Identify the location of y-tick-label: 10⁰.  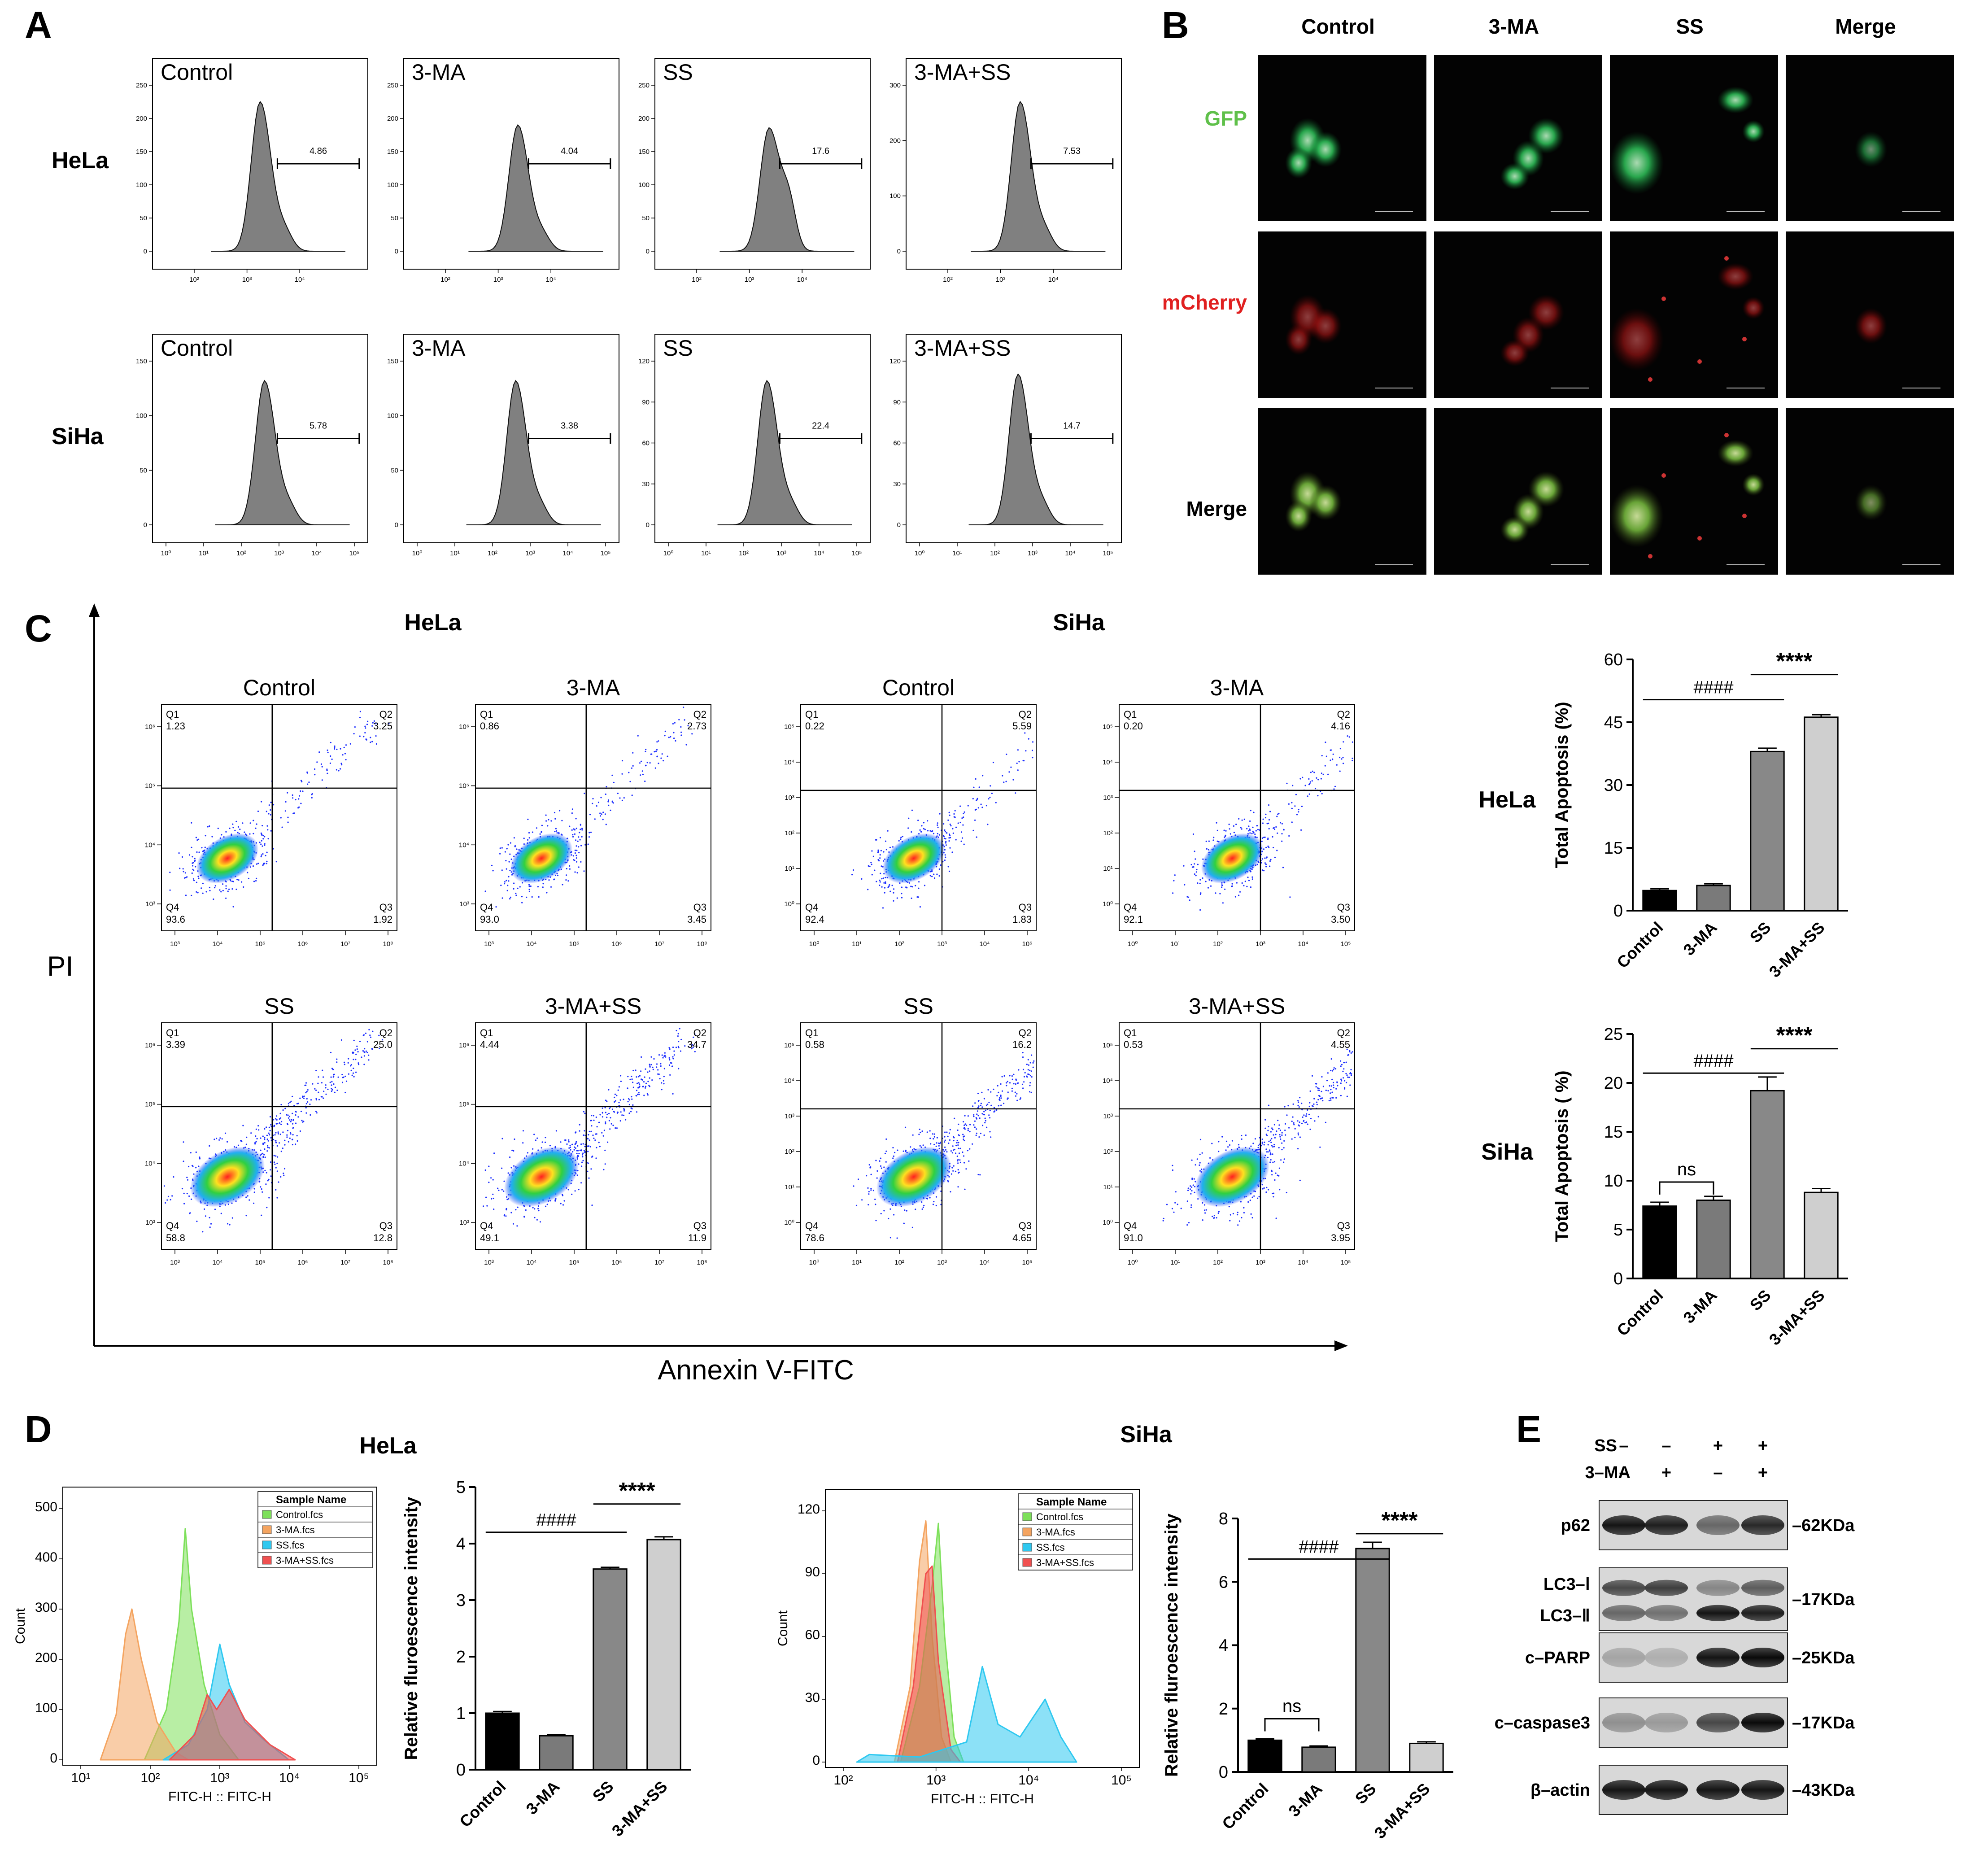
(789, 1222).